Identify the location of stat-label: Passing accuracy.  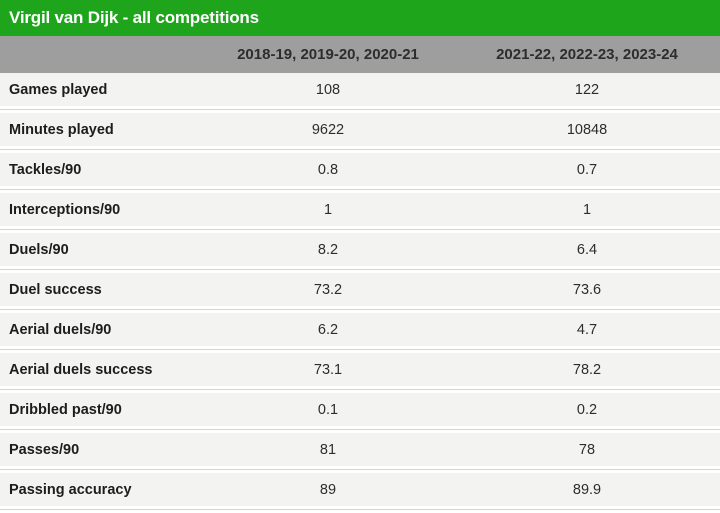
(70, 489).